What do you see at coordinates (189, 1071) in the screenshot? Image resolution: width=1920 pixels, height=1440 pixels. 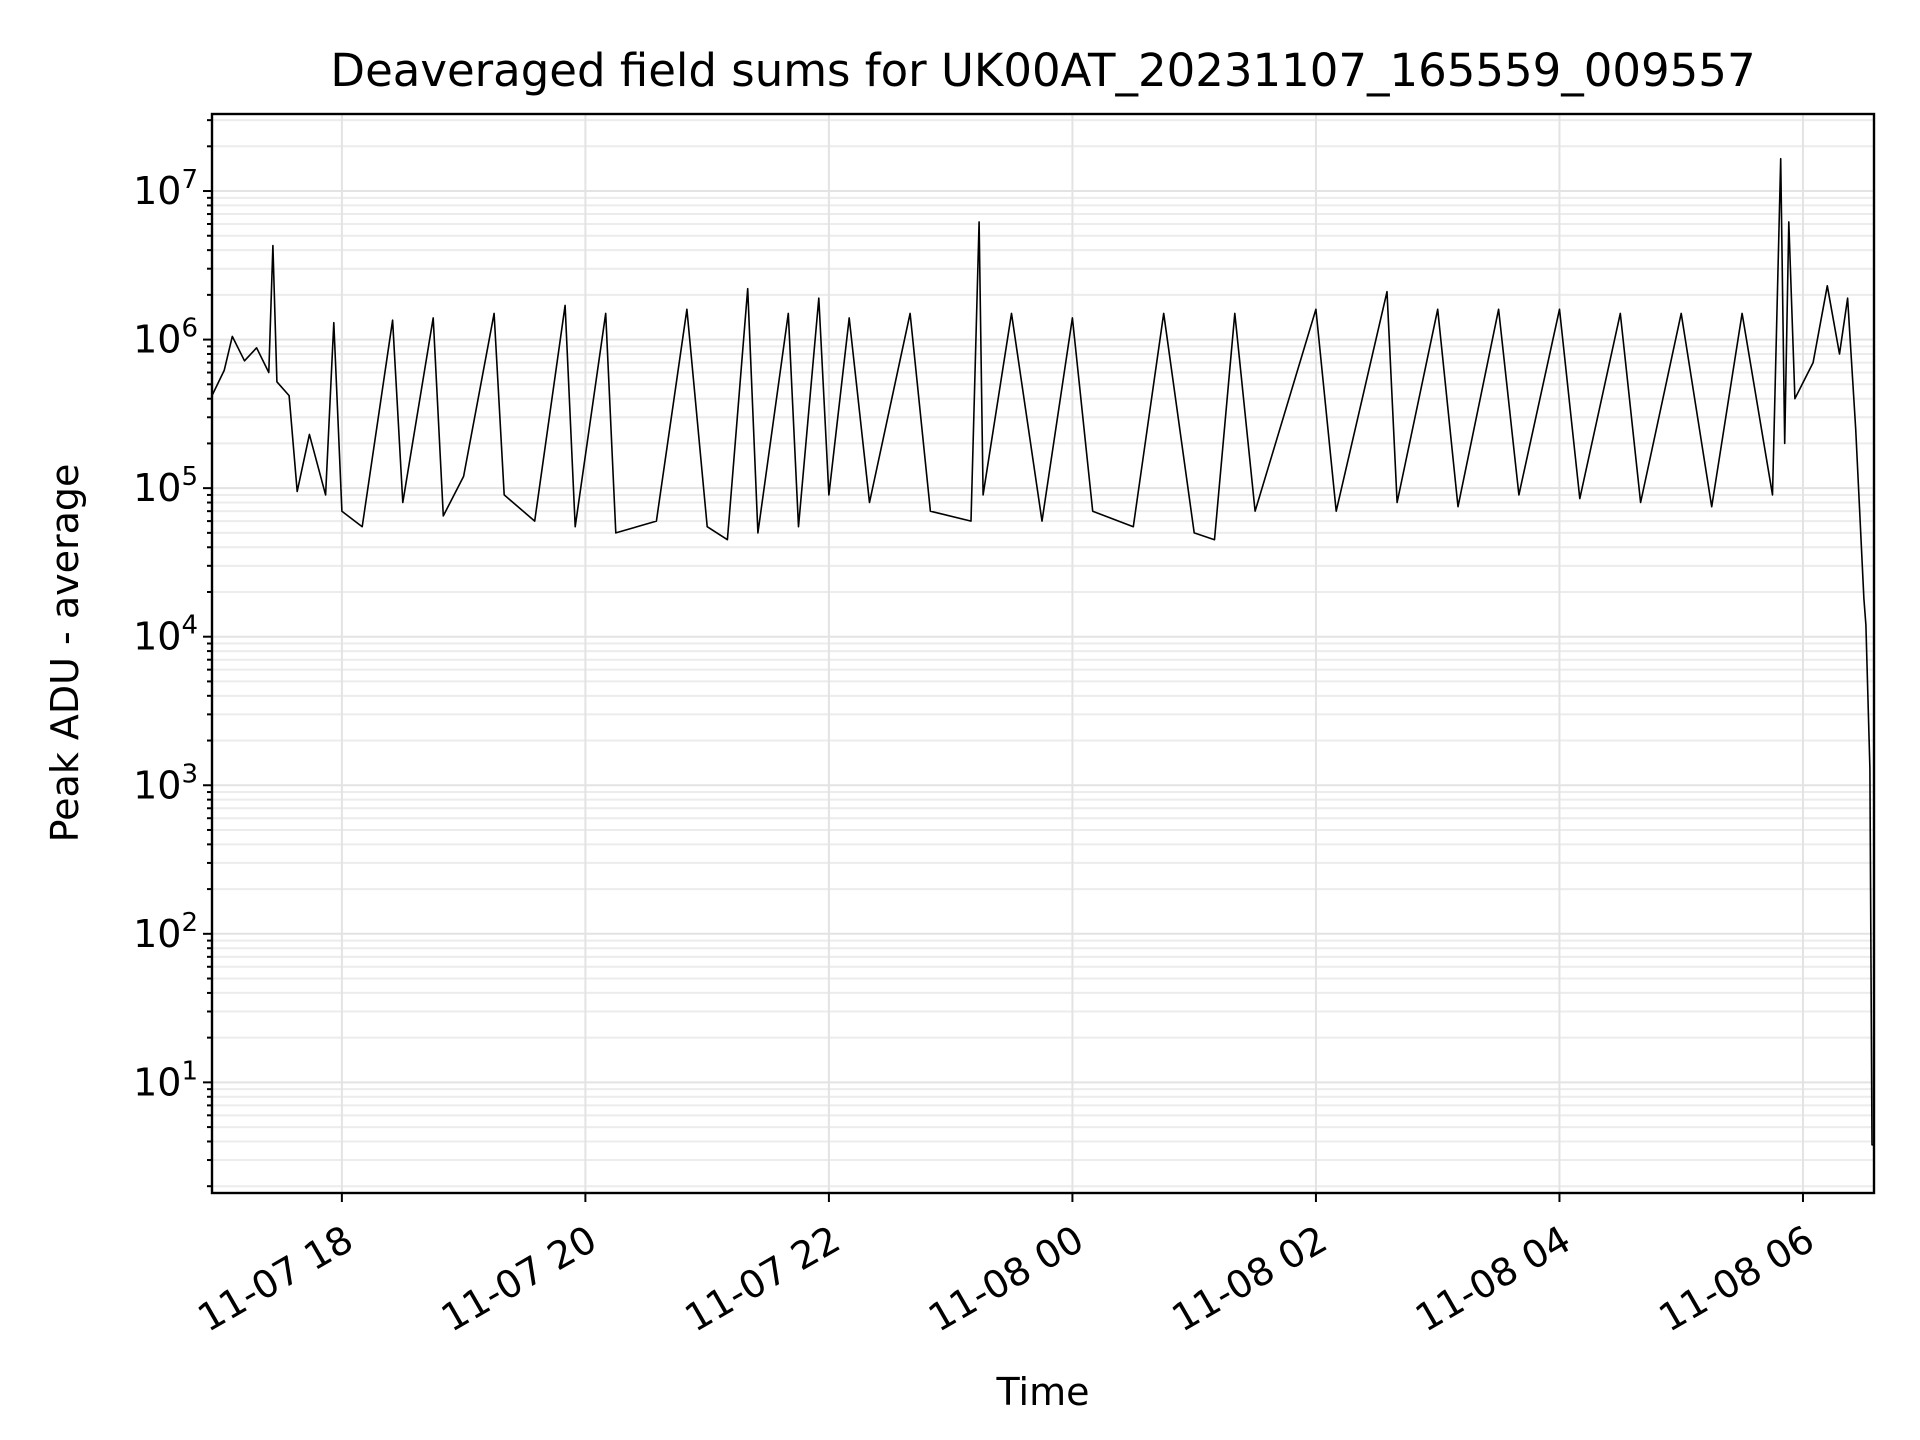 I see `y-tick-exponent: 1` at bounding box center [189, 1071].